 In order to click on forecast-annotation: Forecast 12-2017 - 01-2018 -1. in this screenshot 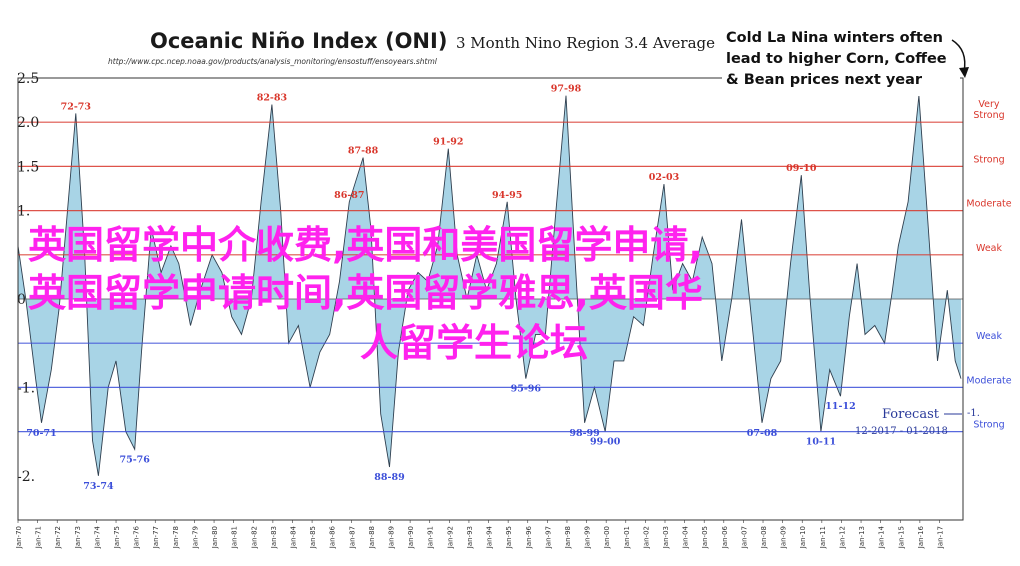, I will do `click(917, 422)`.